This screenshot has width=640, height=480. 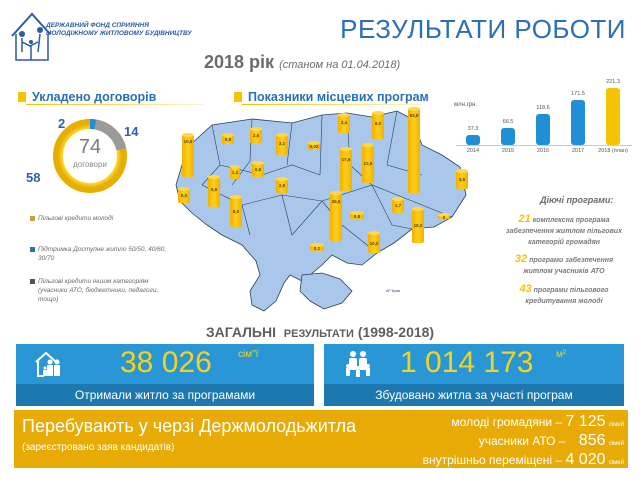 I want to click on donut-chart: 74 договори, so click(x=90, y=156).